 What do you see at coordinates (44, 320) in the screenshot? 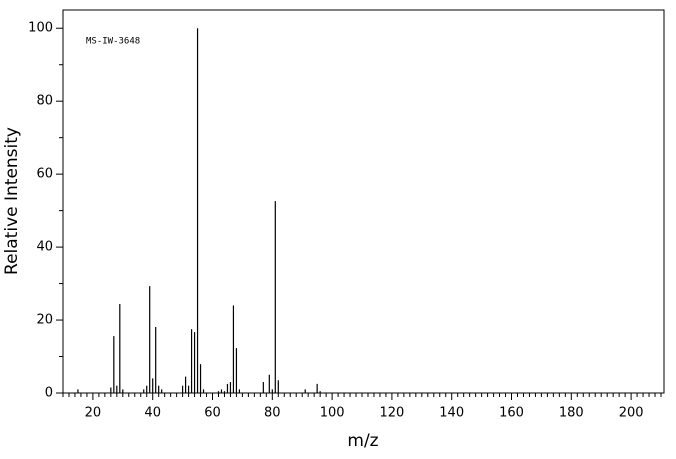
I see `y-tick-label: 20` at bounding box center [44, 320].